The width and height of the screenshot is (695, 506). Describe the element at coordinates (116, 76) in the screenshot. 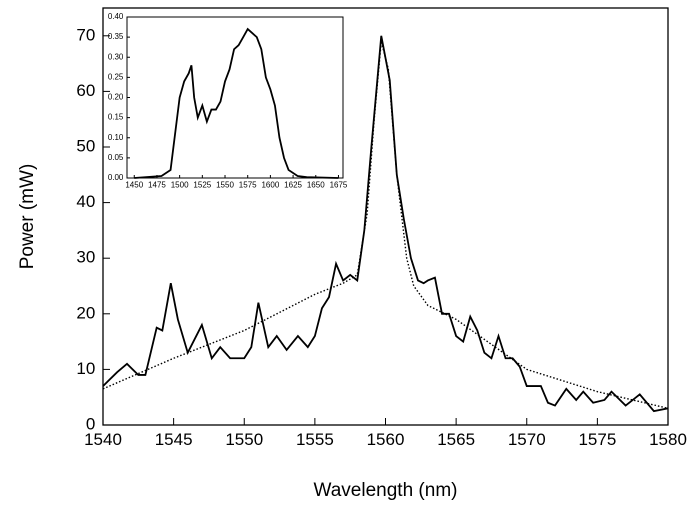

I see `y-tick-label: 0.25` at that location.